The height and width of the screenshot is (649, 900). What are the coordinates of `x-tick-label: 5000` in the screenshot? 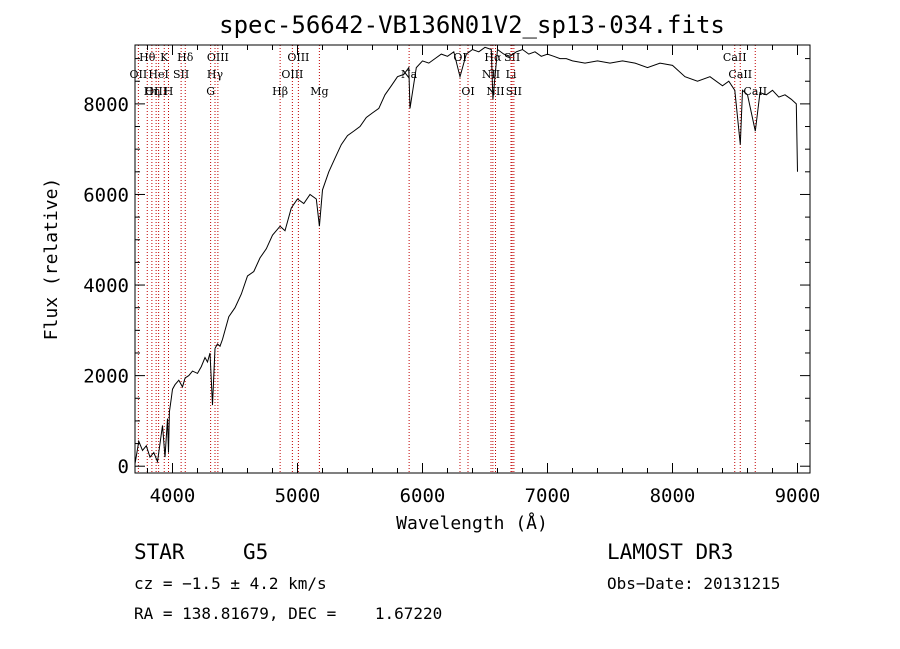 It's located at (298, 496).